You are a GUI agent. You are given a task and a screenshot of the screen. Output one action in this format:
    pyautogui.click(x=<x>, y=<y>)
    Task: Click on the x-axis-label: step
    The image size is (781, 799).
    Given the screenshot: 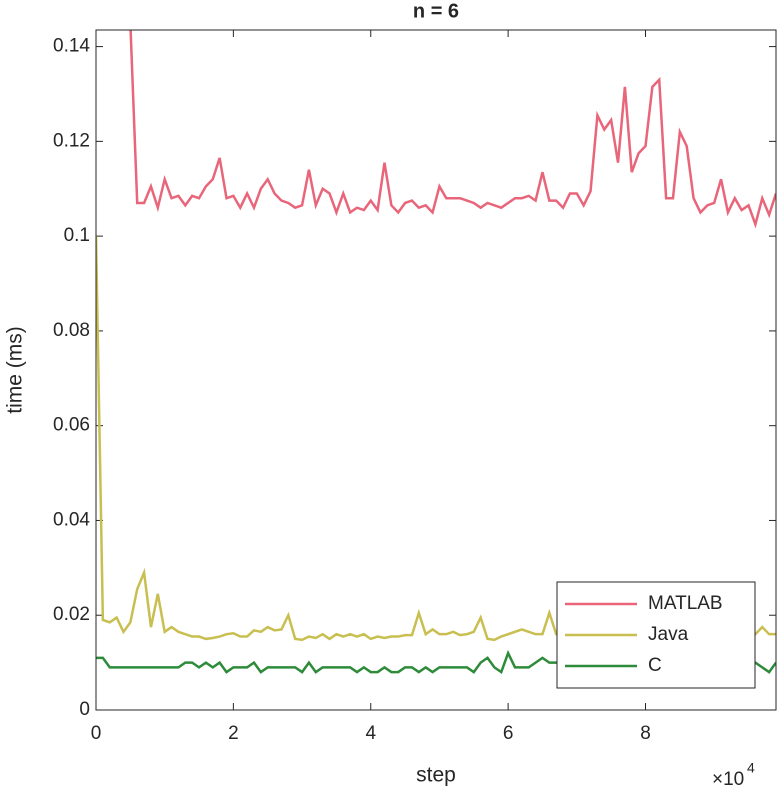 What is the action you would take?
    pyautogui.click(x=436, y=775)
    